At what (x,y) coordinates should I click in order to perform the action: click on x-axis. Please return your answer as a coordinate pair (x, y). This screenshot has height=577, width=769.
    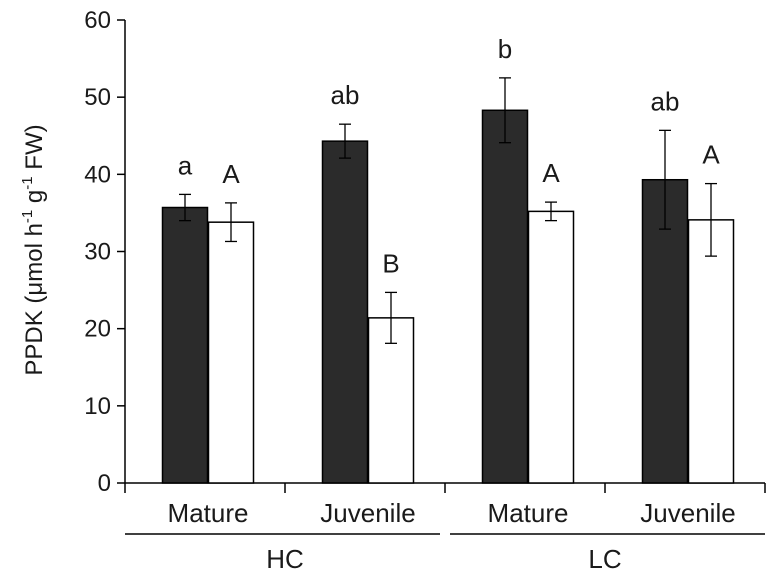
    Looking at the image, I should click on (445, 487).